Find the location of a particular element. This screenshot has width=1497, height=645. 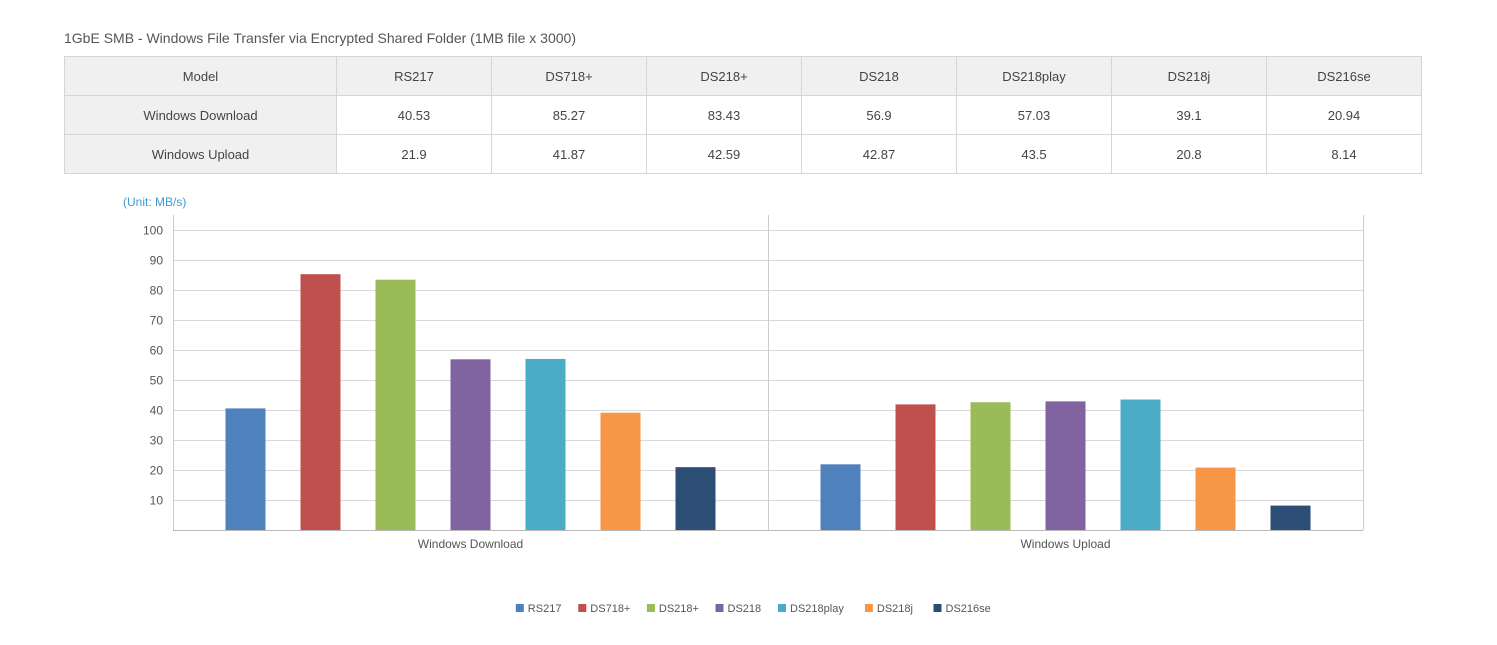

legend-label: DS218+ is located at coordinates (679, 609).